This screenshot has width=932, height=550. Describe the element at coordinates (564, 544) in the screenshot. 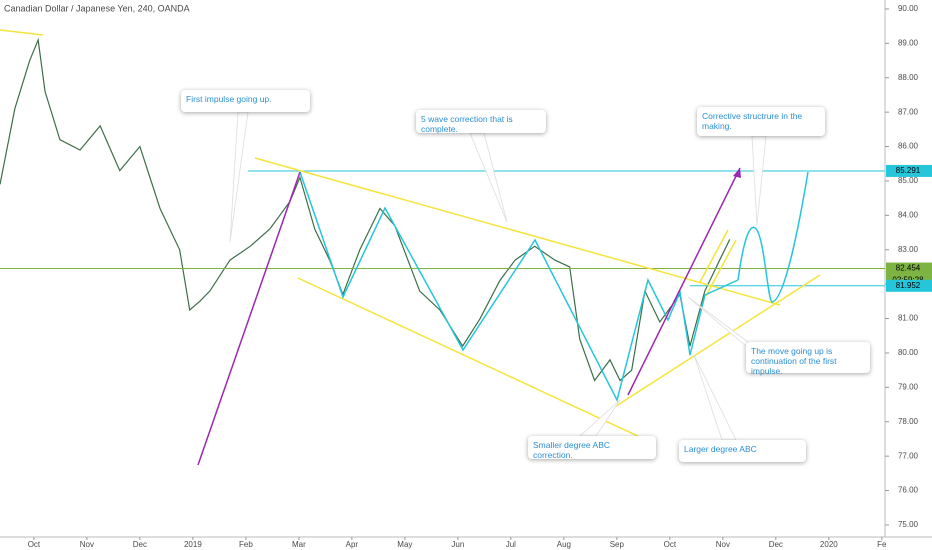

I see `x-tick-label: Aug` at that location.